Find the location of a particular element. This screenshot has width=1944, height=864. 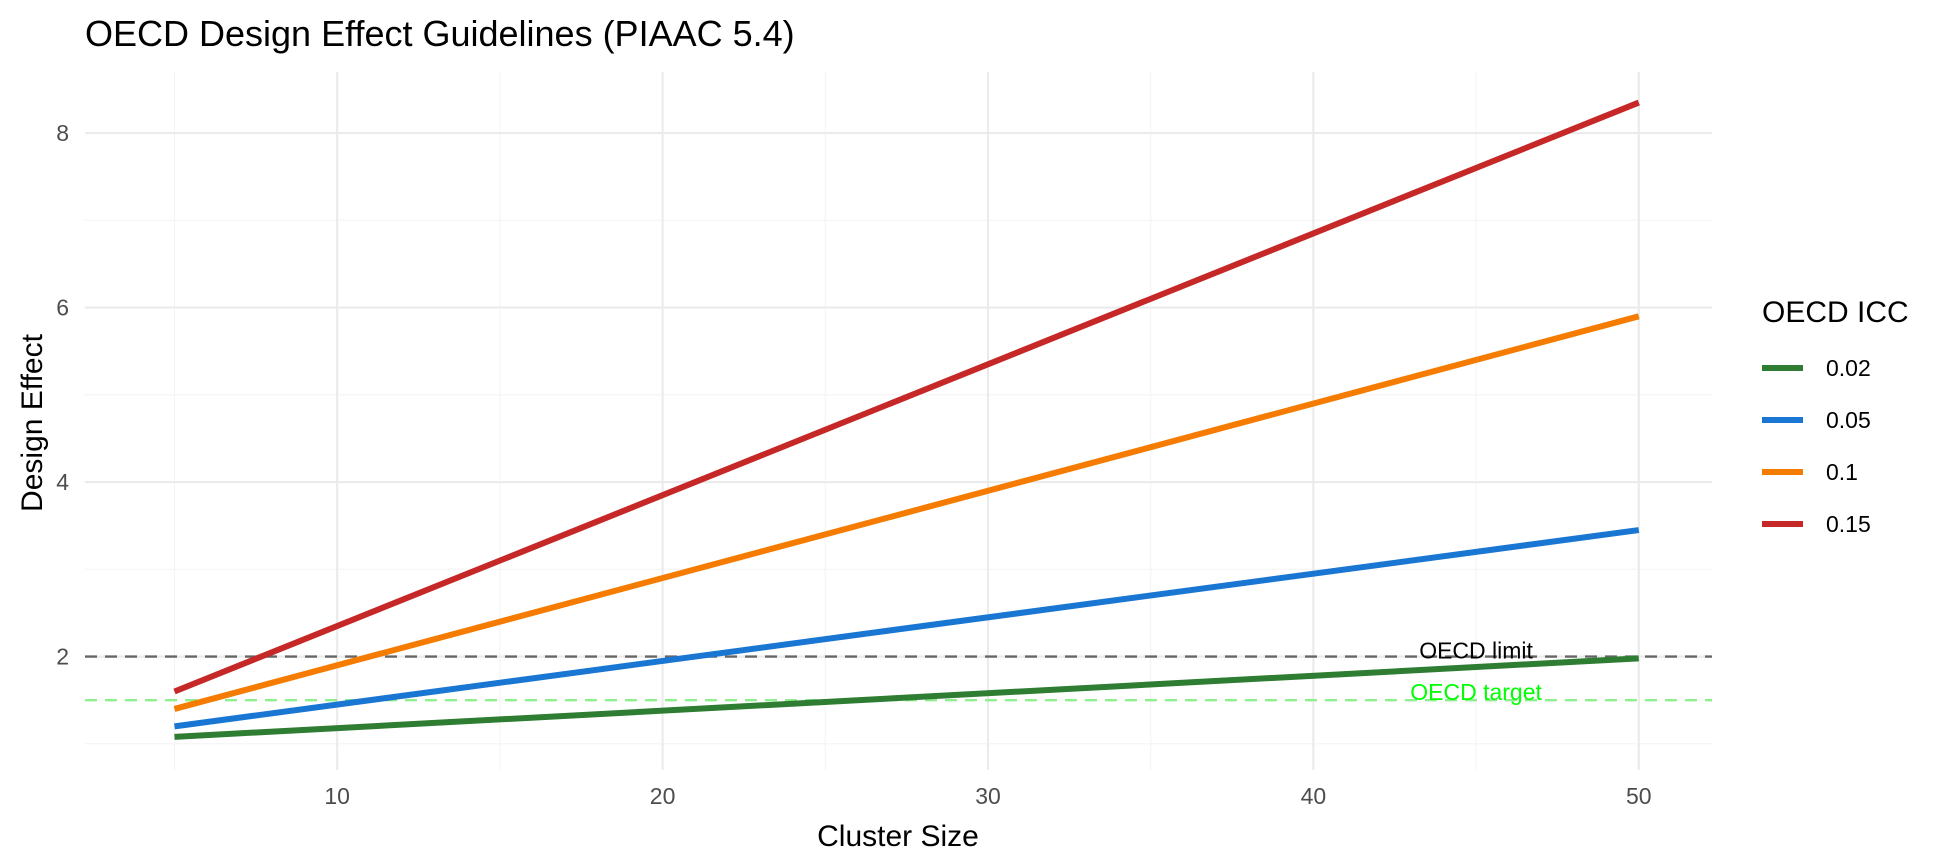

x-tick-label: 10 is located at coordinates (337, 796).